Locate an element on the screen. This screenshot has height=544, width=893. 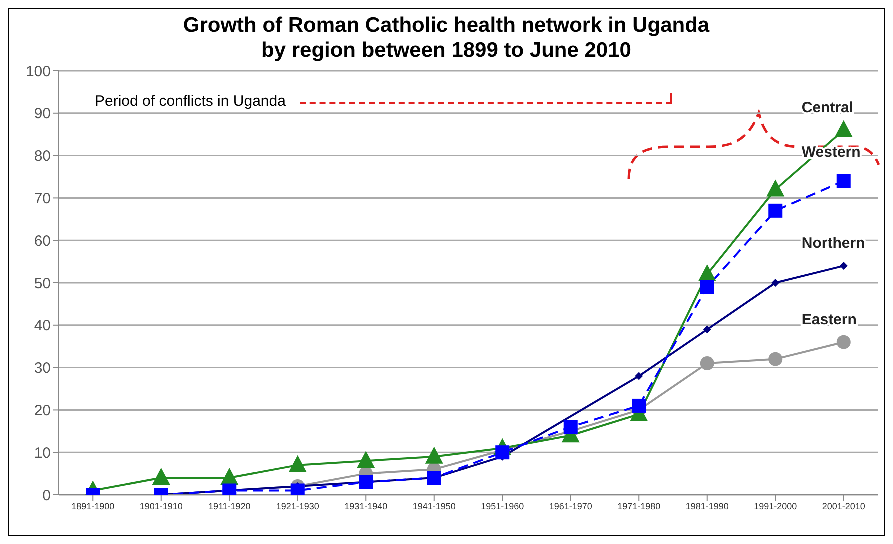
x-tick-label: 1961-1970 is located at coordinates (570, 506).